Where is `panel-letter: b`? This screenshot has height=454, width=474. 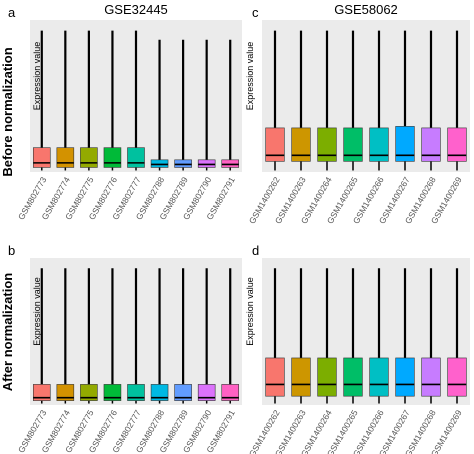 panel-letter: b is located at coordinates (11, 250).